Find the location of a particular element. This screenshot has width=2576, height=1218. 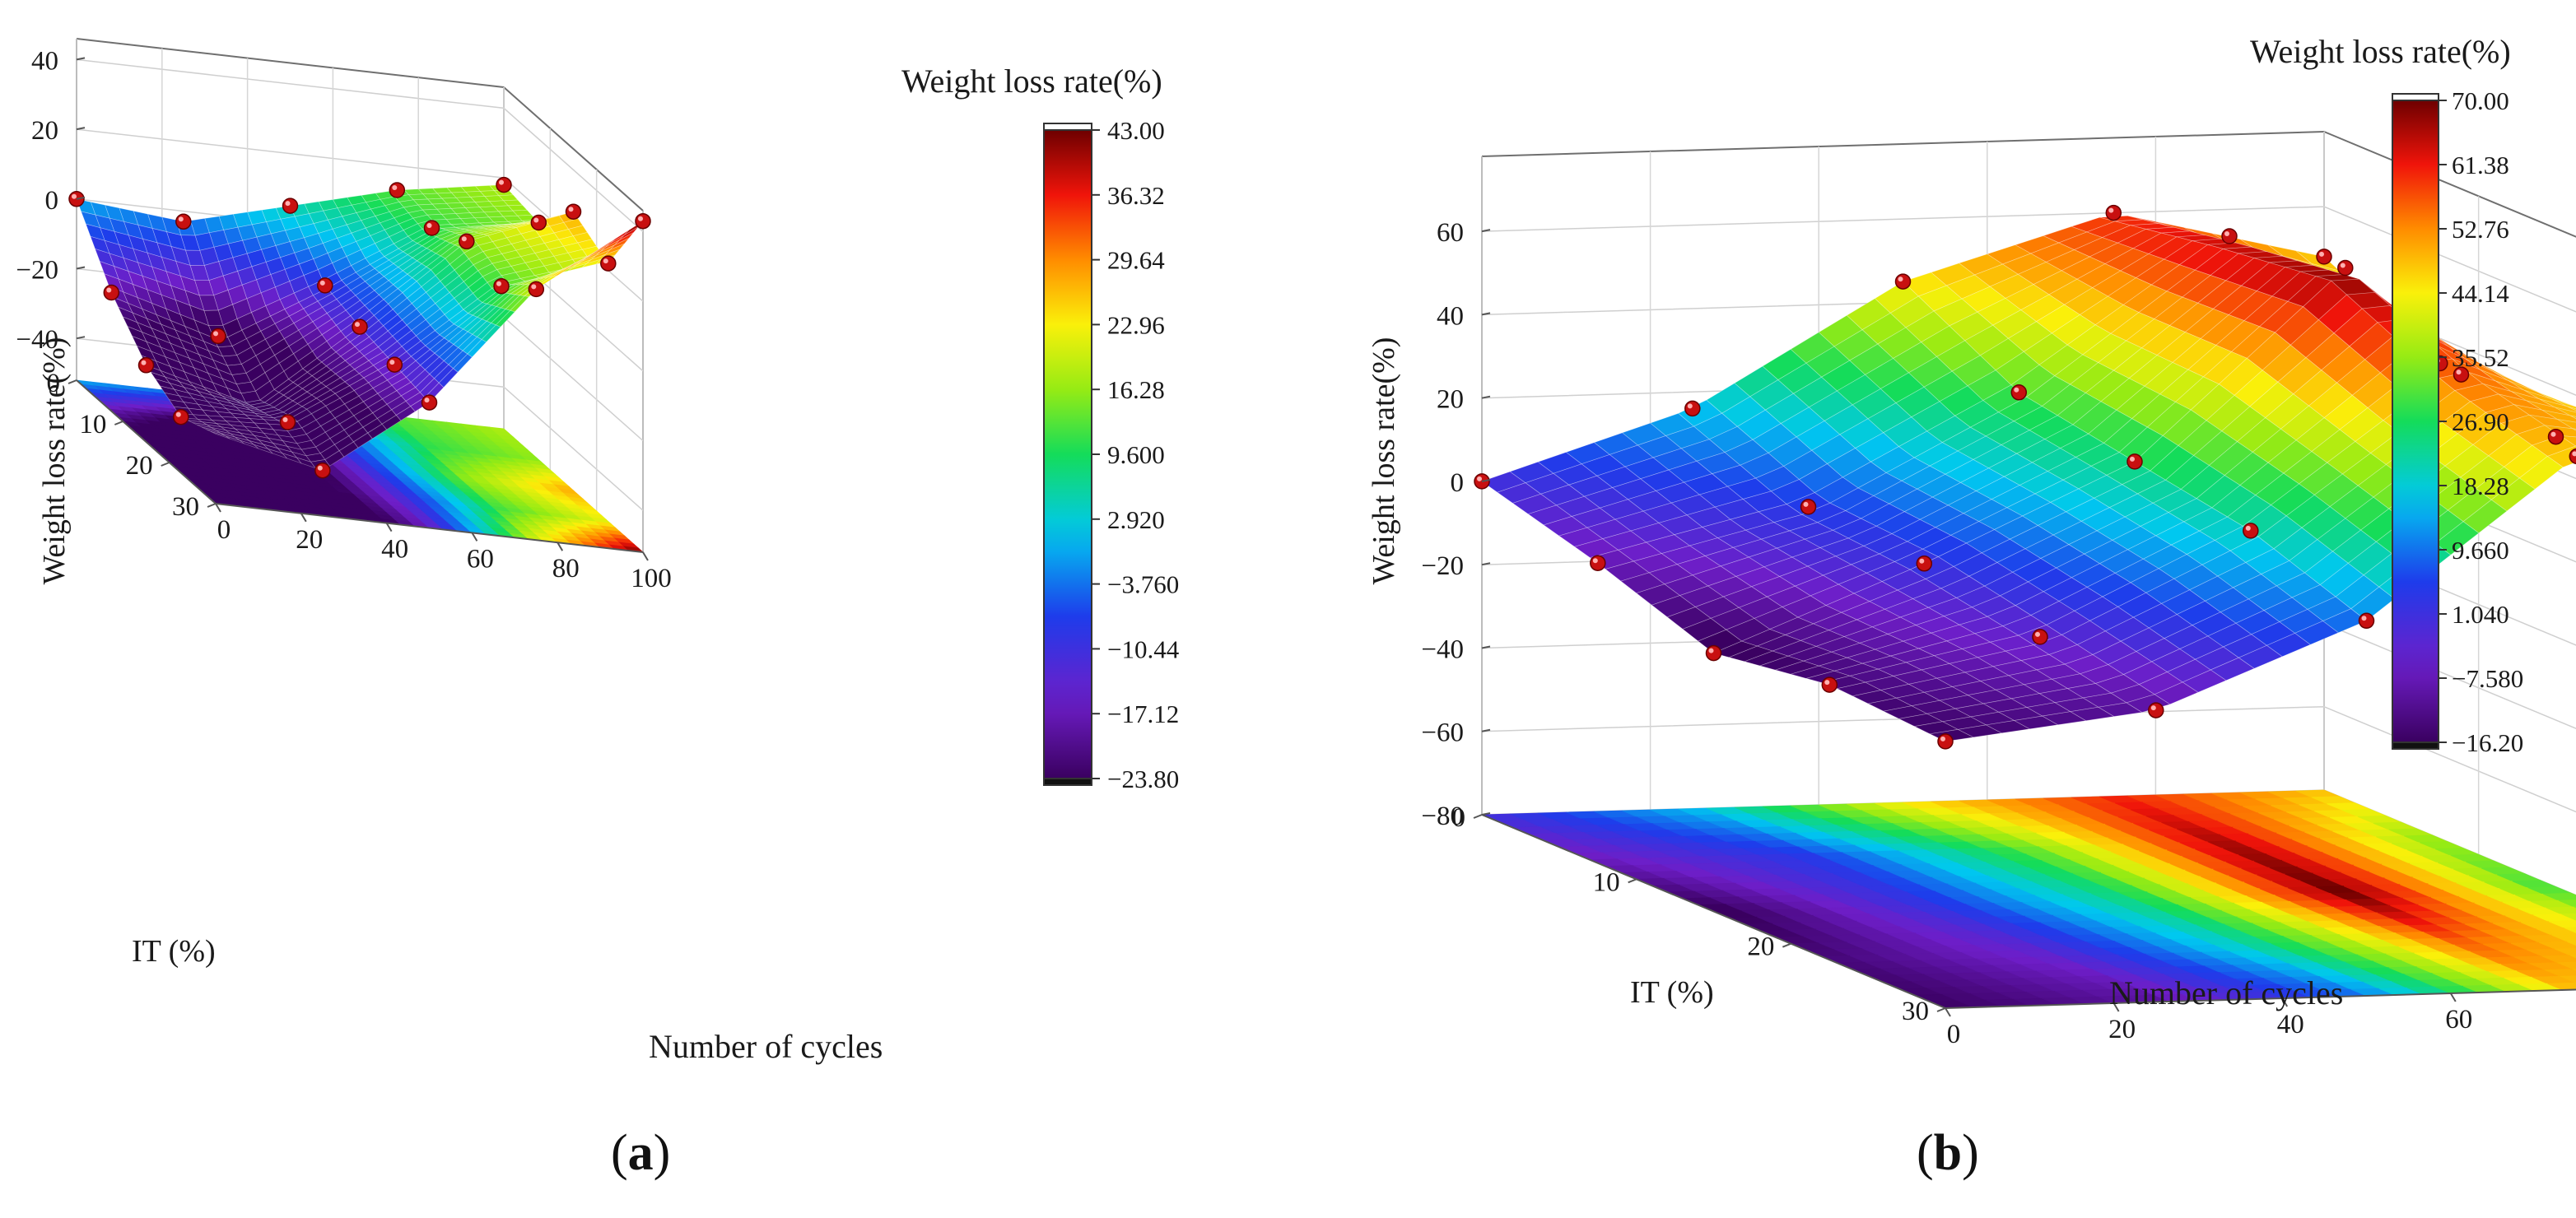

z-axis-title: Weight loss rate(%) is located at coordinates (1384, 461).